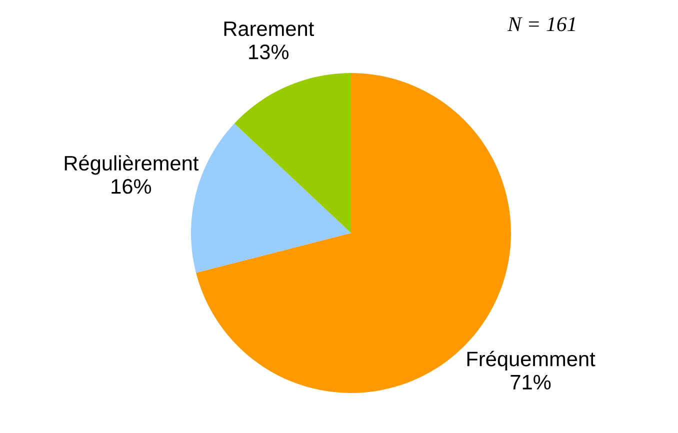 The image size is (678, 433). I want to click on text: N = 161, so click(541, 24).